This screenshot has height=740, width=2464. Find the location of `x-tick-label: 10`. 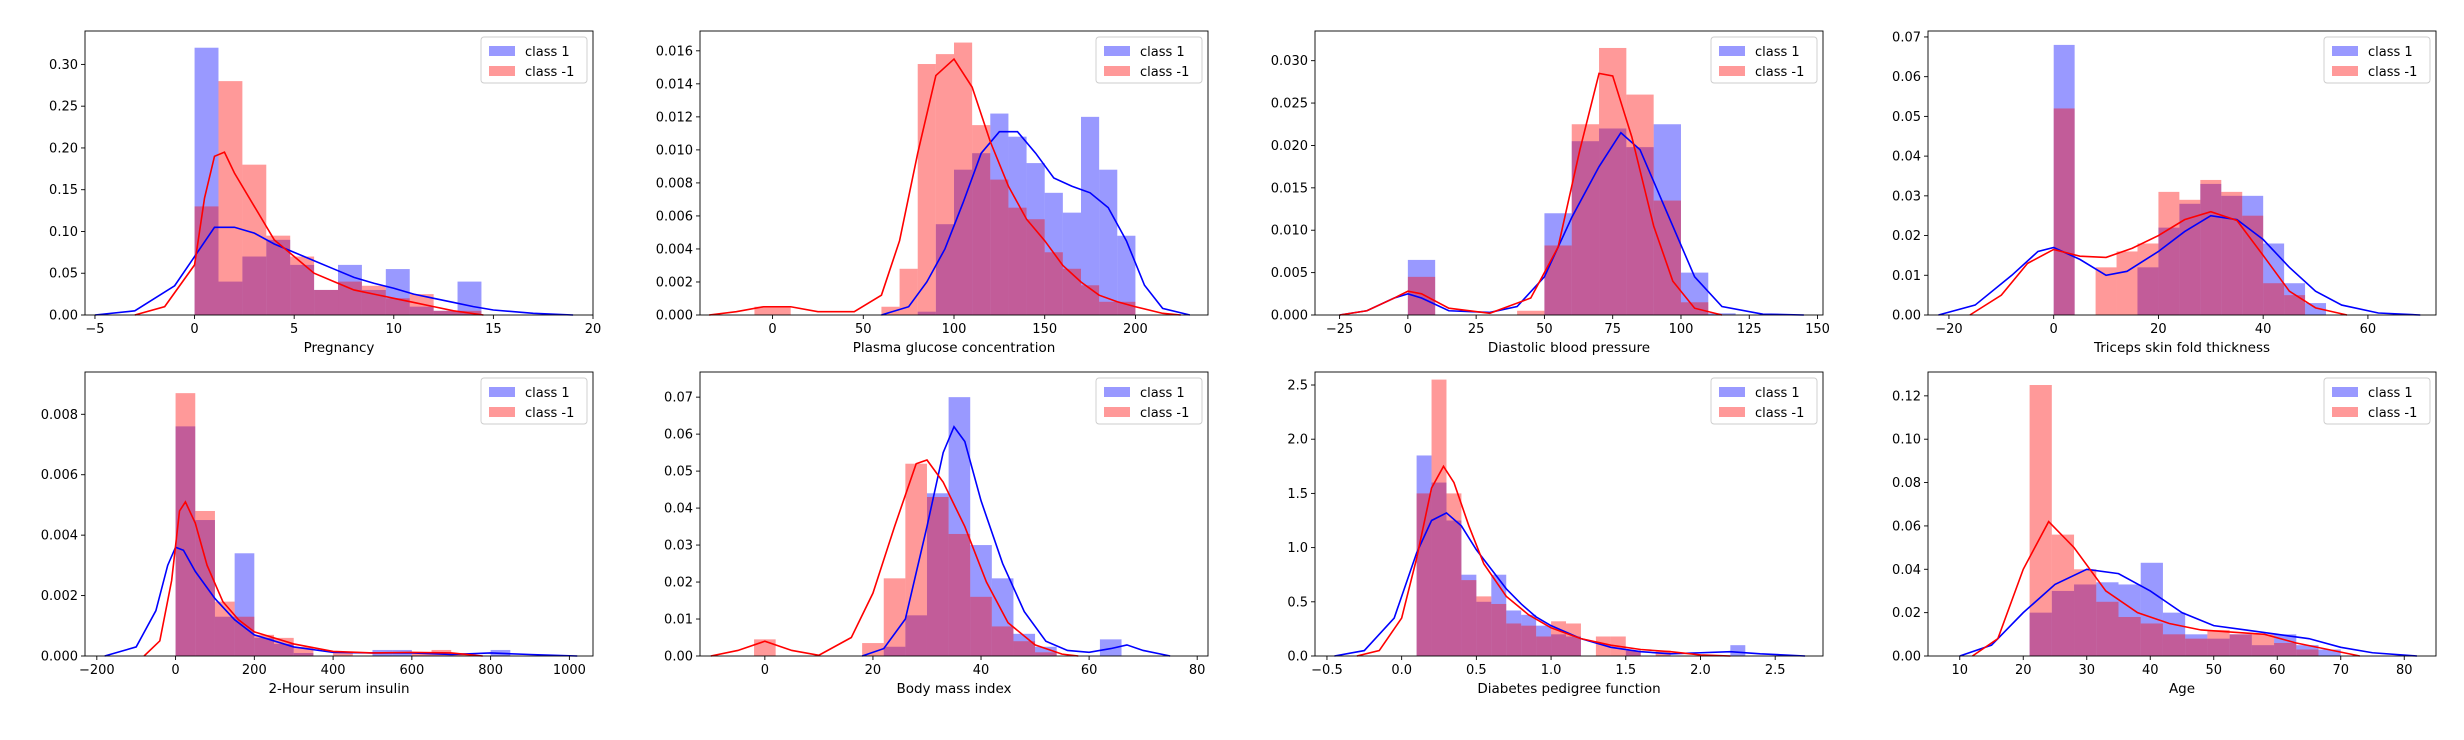

x-tick-label: 10 is located at coordinates (394, 329).